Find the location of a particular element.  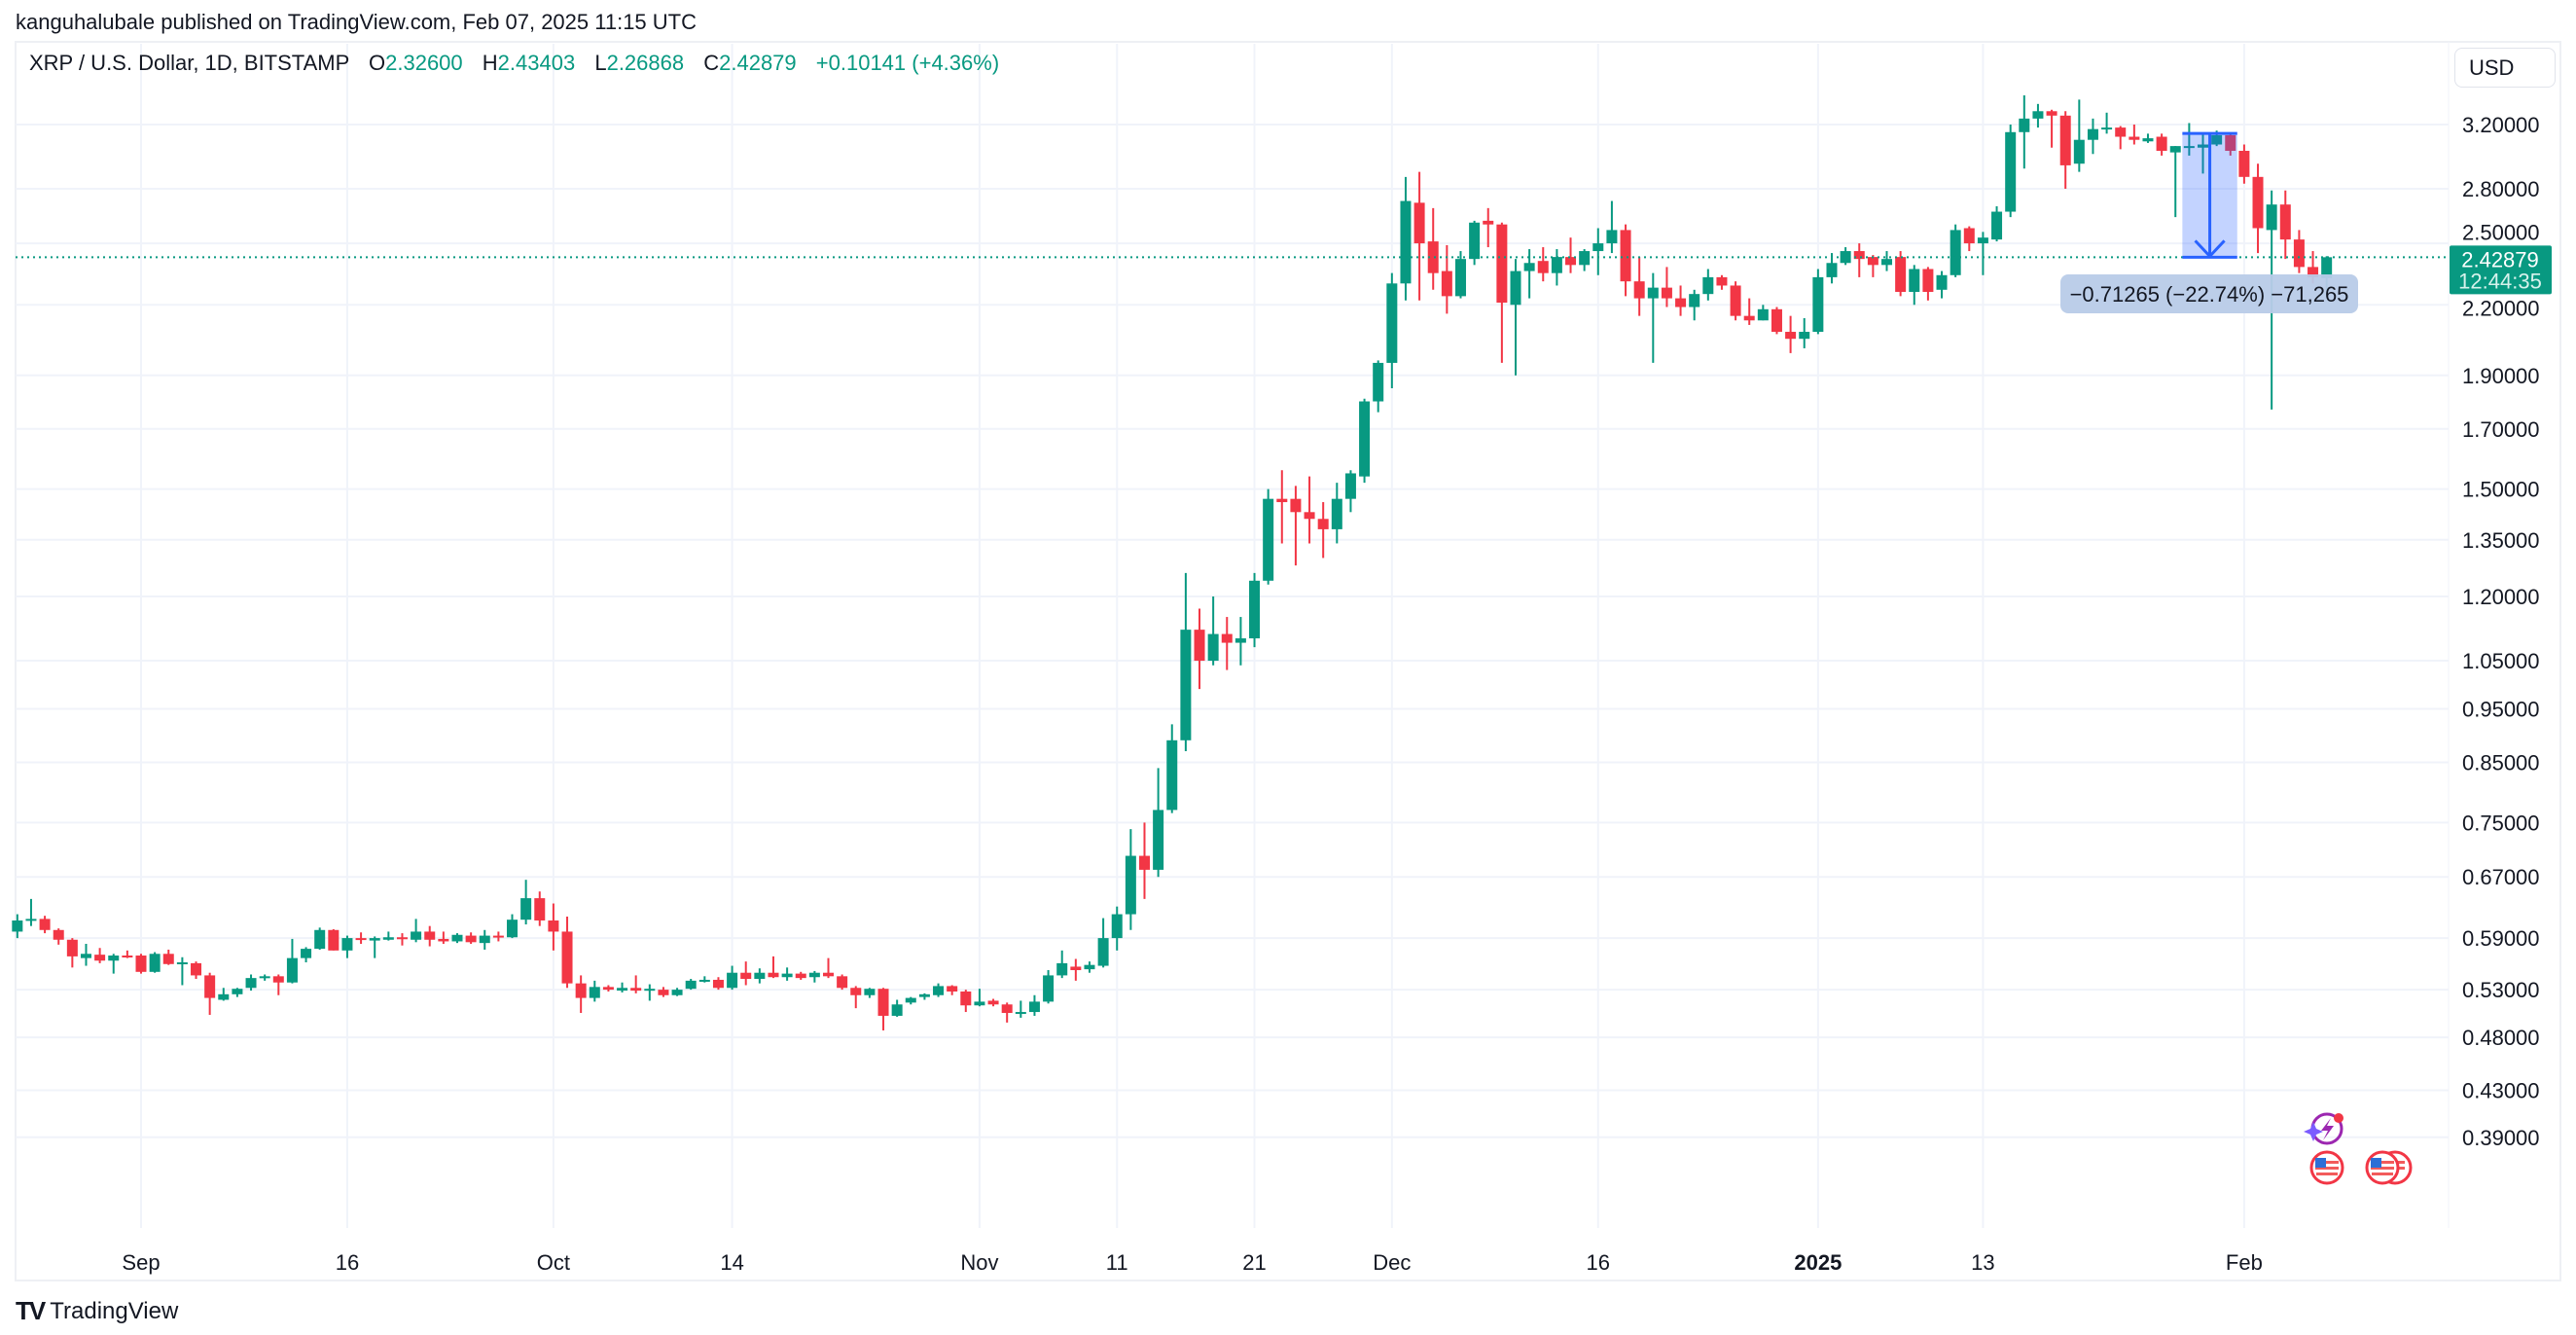

currency-button: USD is located at coordinates (2505, 68).